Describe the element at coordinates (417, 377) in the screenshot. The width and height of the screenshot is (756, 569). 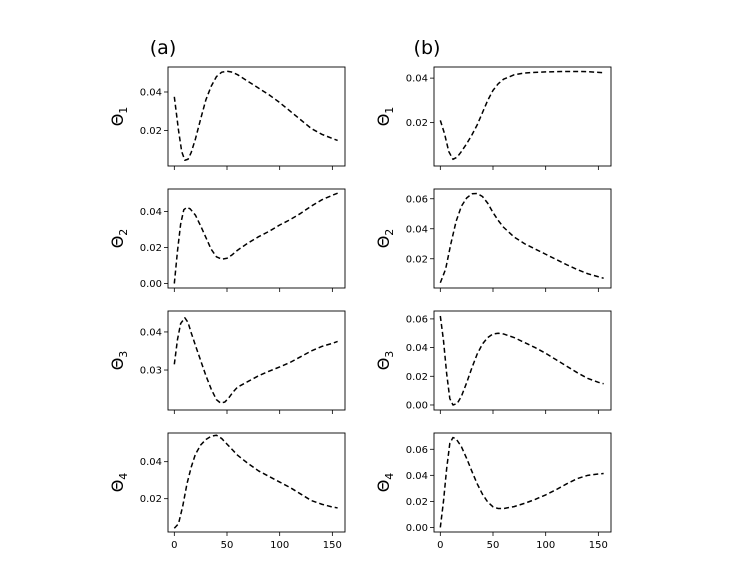
I see `y-tick-label-b3-1: 0.02` at that location.